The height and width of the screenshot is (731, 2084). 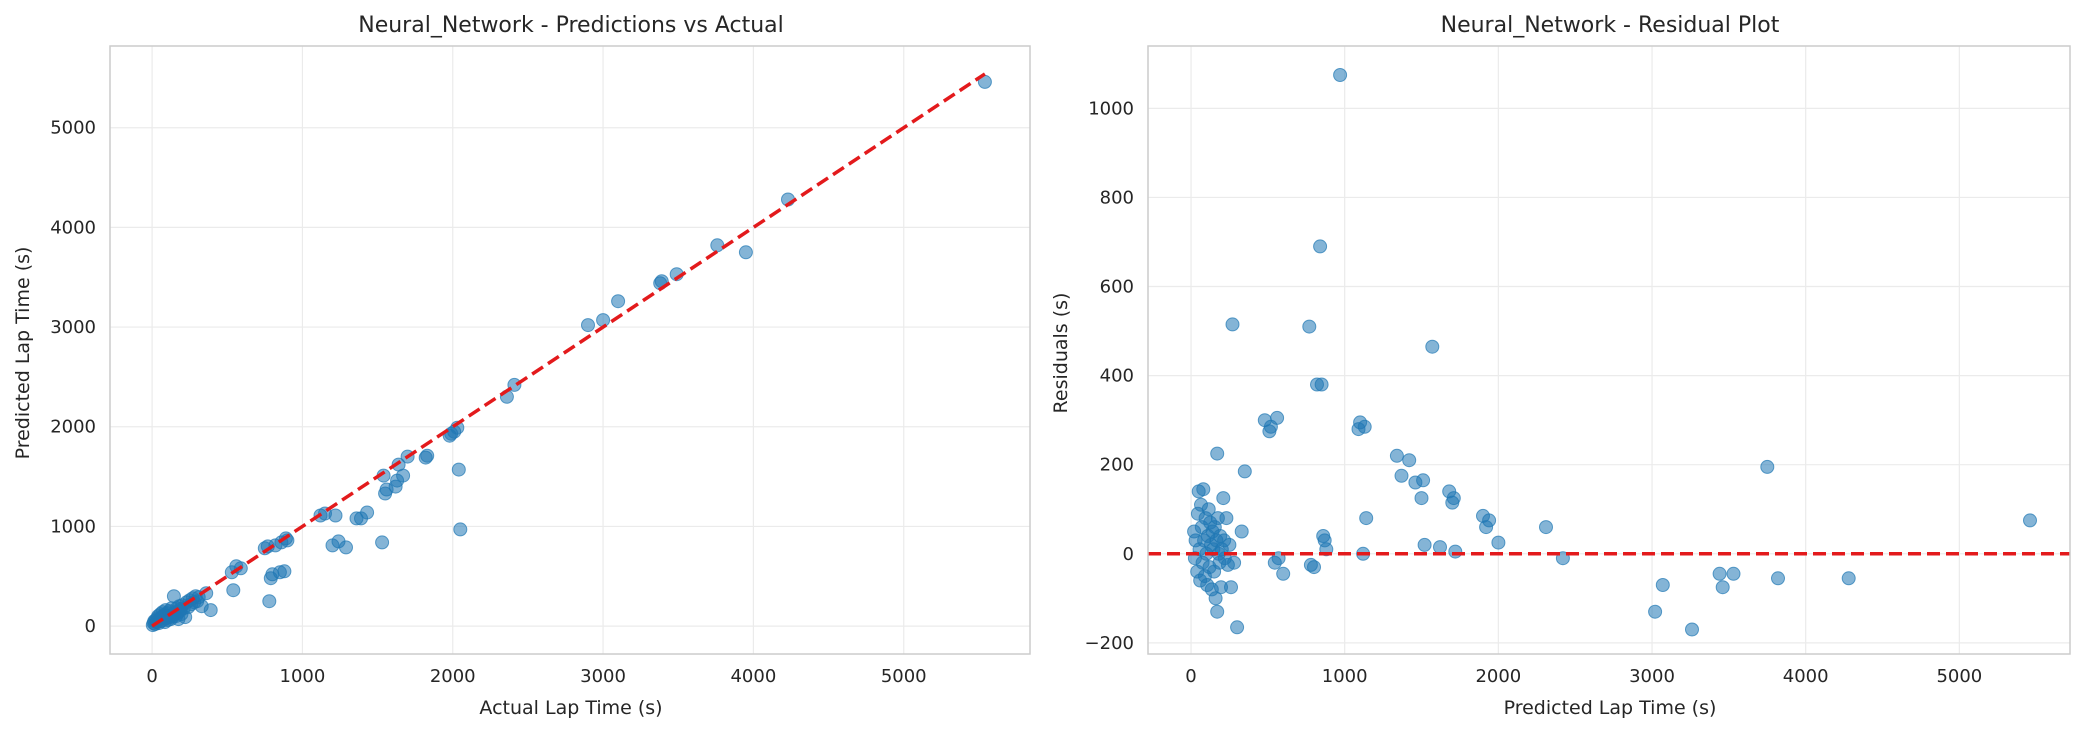 What do you see at coordinates (1061, 353) in the screenshot?
I see `y-axis-label: Residuals (s)` at bounding box center [1061, 353].